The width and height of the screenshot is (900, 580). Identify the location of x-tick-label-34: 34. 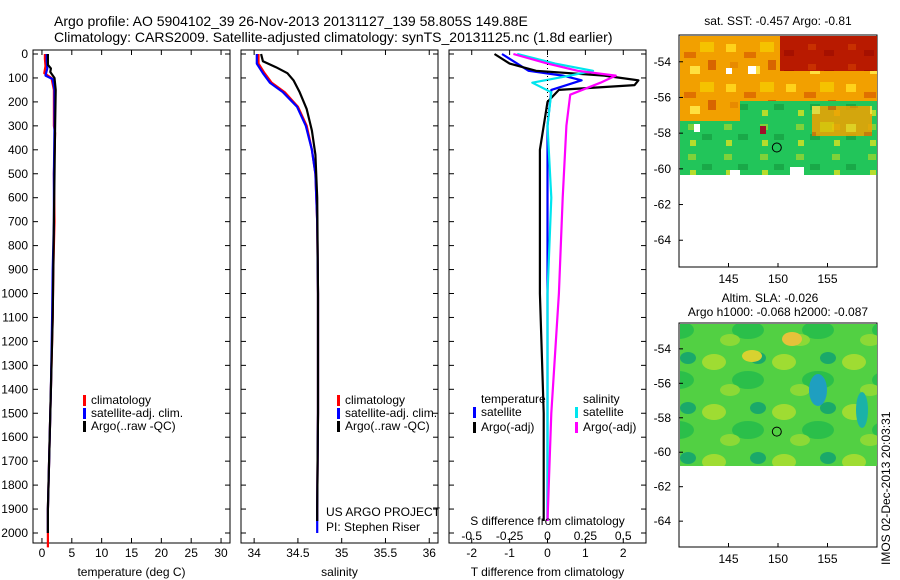
(254, 553).